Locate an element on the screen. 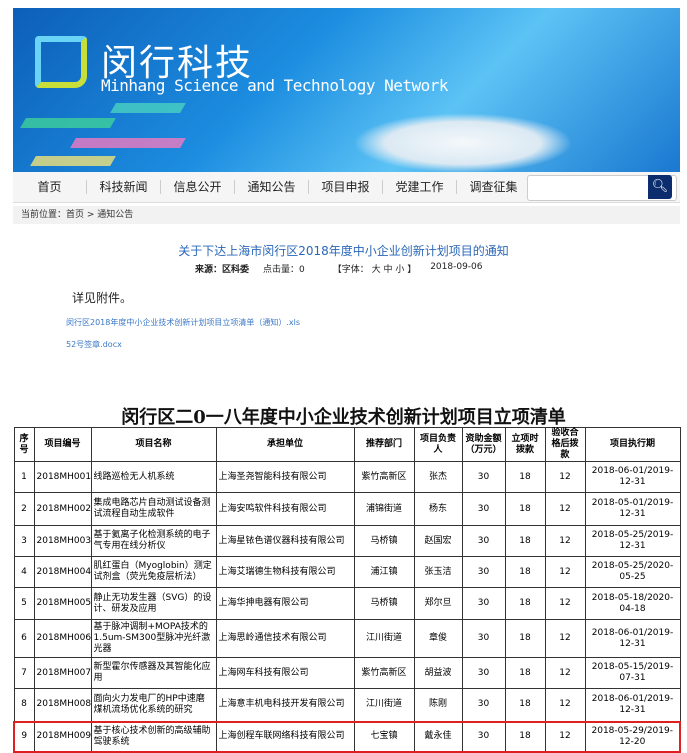 This screenshot has height=753, width=687. article-clicks: 点击量：0 is located at coordinates (284, 270).